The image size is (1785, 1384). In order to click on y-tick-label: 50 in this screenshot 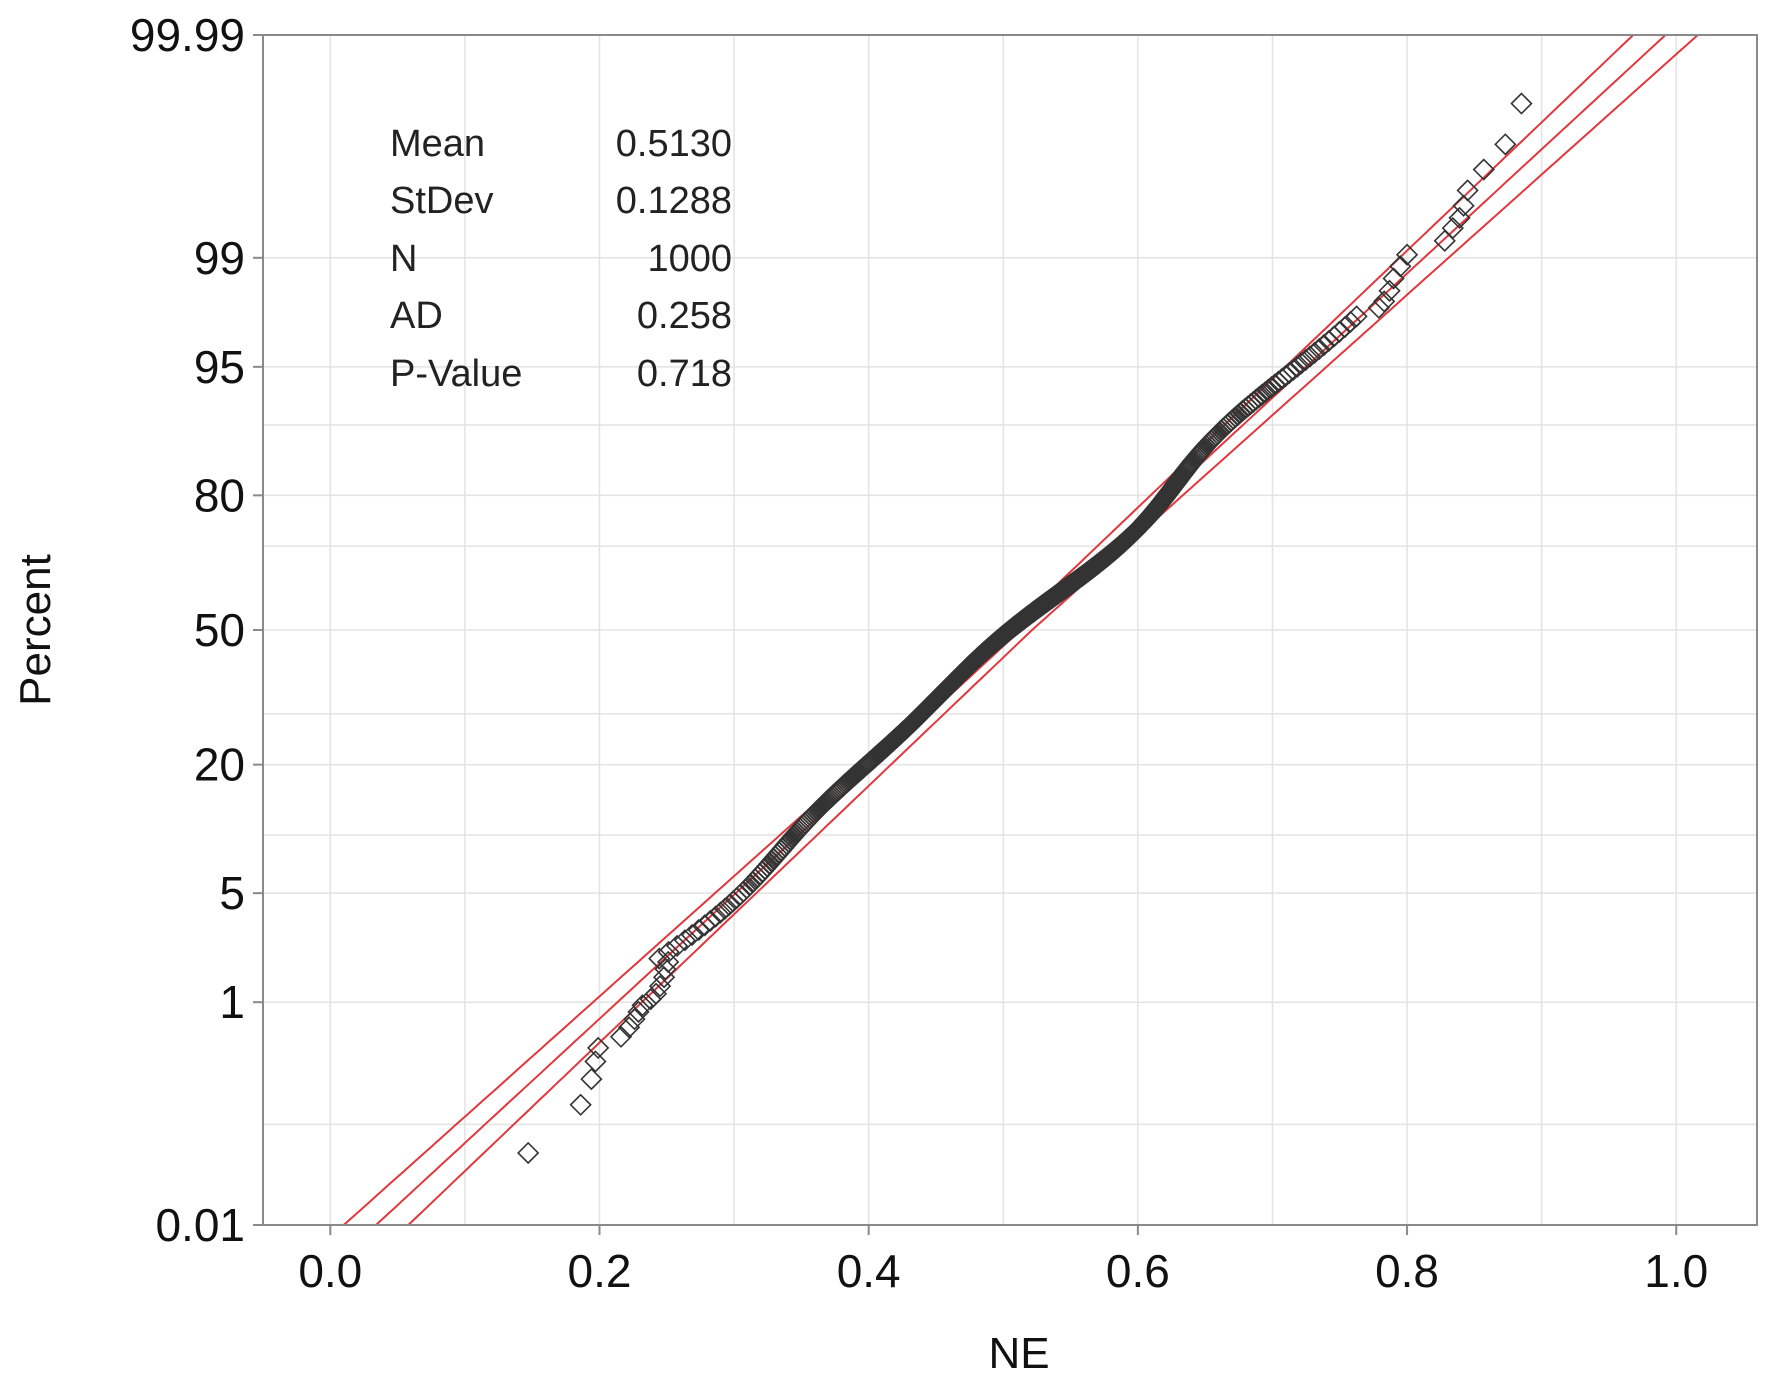, I will do `click(219, 630)`.